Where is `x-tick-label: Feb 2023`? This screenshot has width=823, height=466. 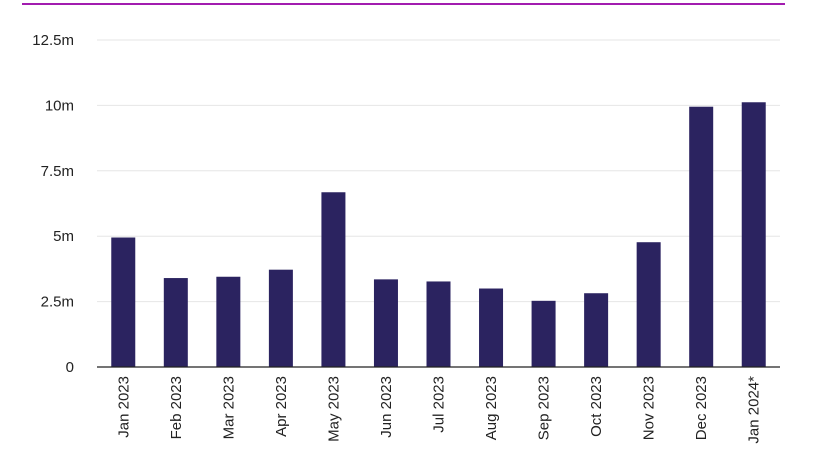 x-tick-label: Feb 2023 is located at coordinates (176, 407).